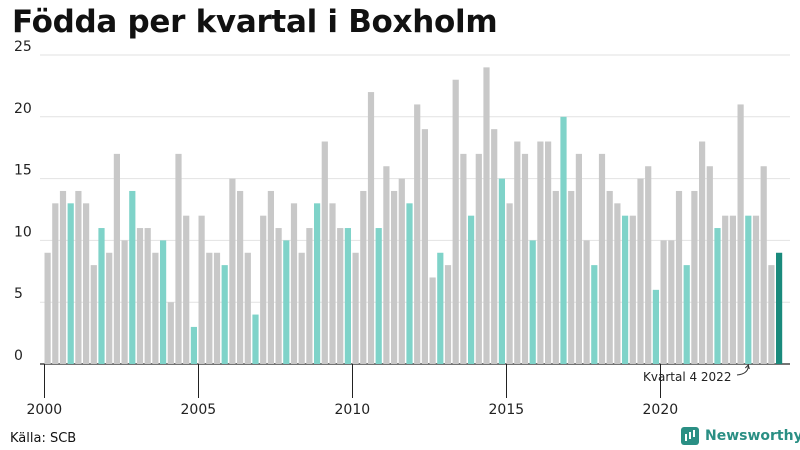 This screenshot has width=800, height=450. What do you see at coordinates (353, 410) in the screenshot?
I see `x-tick-label: 2010` at bounding box center [353, 410].